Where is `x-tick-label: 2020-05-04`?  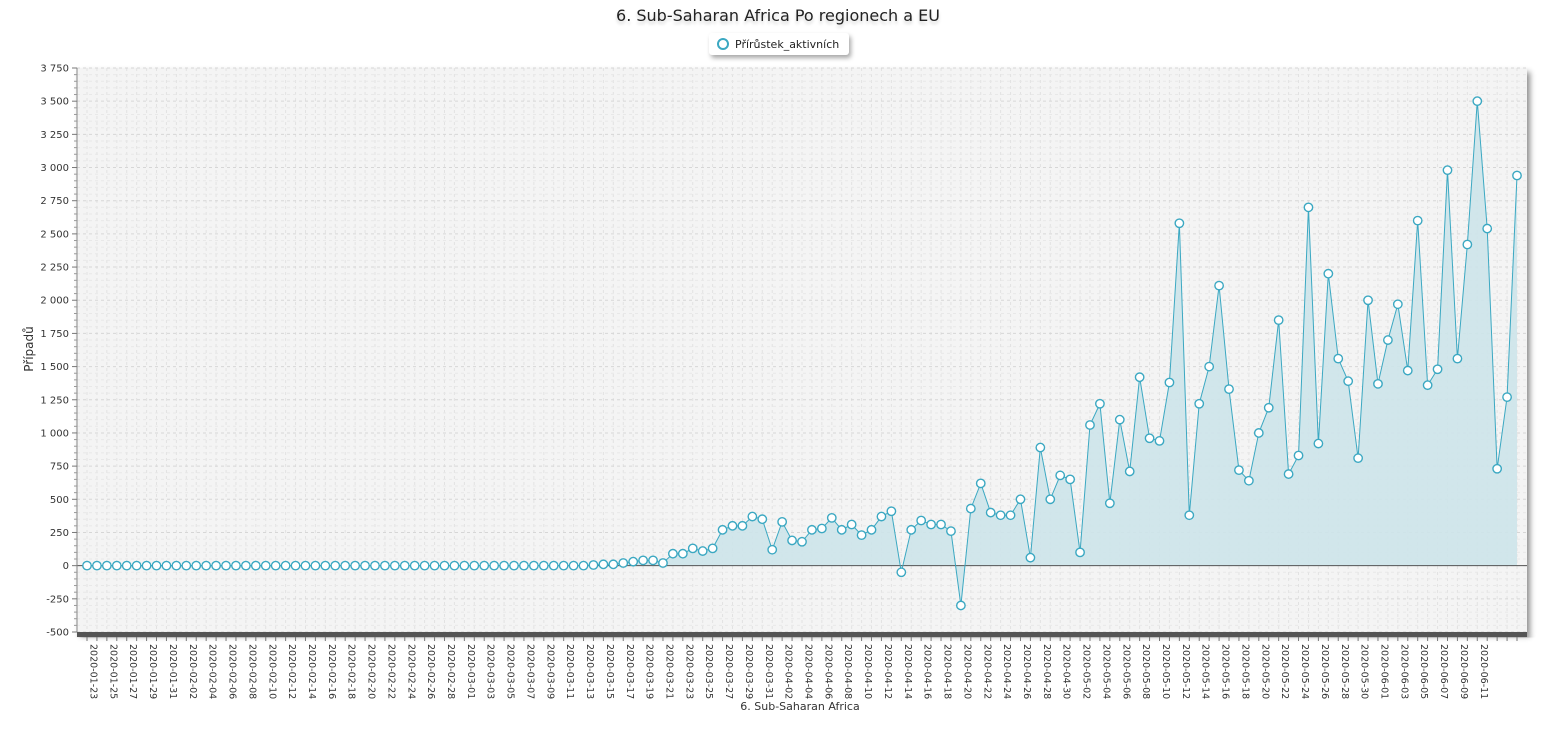 x-tick-label: 2020-05-04 is located at coordinates (1105, 671).